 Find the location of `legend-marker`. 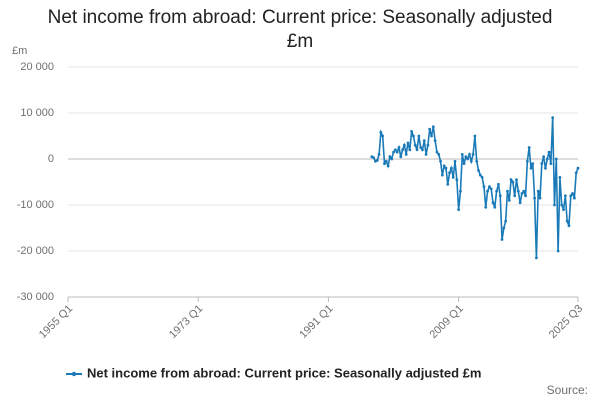

legend-marker is located at coordinates (74, 374).